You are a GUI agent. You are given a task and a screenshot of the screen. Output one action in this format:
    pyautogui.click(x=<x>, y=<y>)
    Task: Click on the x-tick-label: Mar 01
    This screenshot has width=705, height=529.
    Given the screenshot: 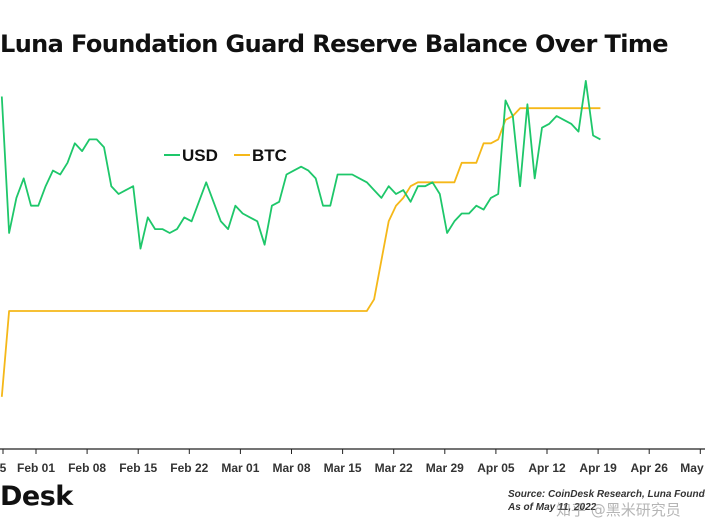 What is the action you would take?
    pyautogui.click(x=240, y=468)
    